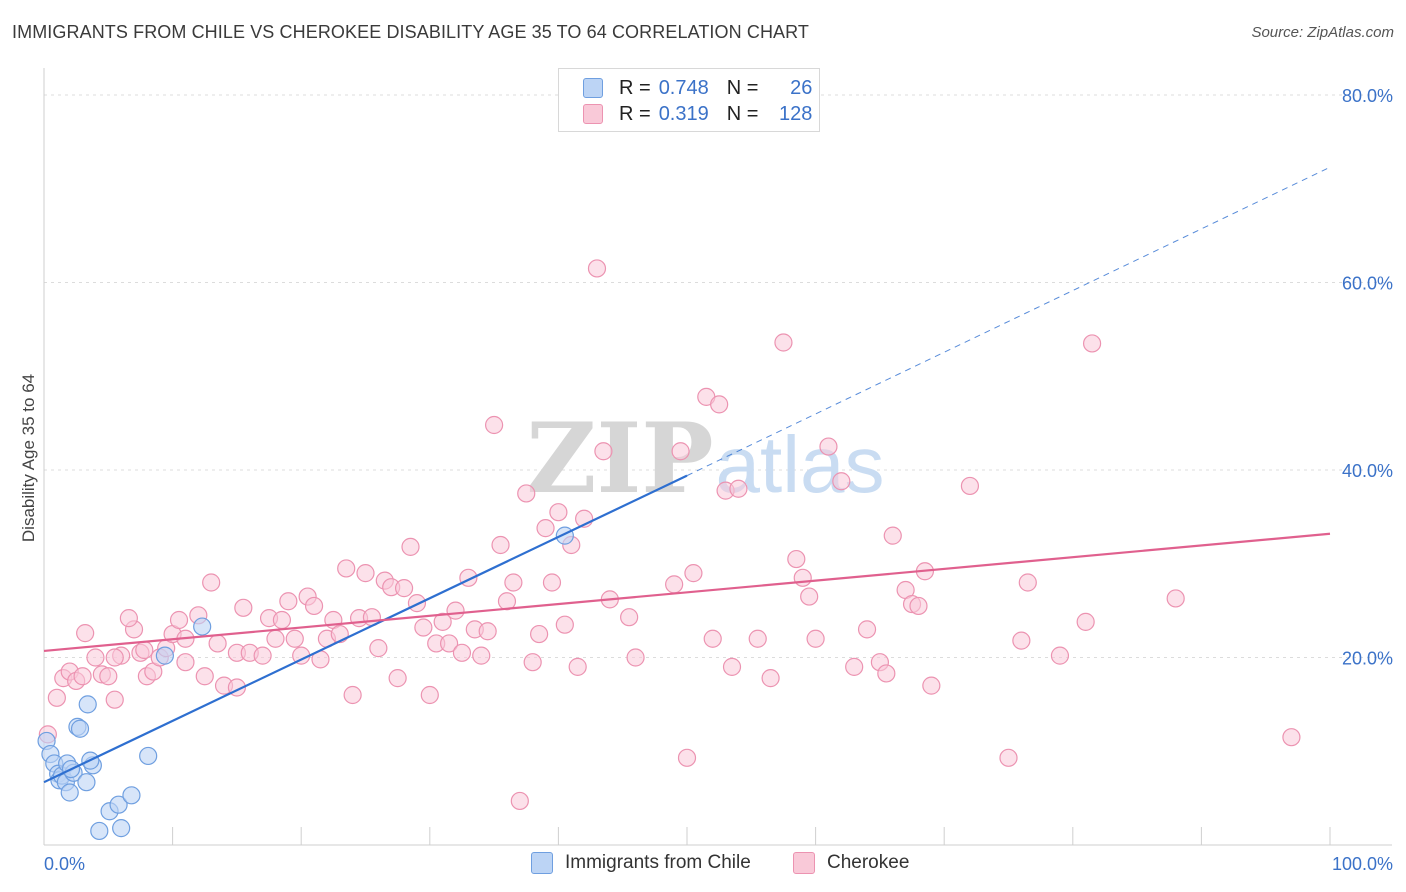 This screenshot has width=1406, height=892. What do you see at coordinates (1367, 96) in the screenshot?
I see `y-tick-label: 80.0%` at bounding box center [1367, 96].